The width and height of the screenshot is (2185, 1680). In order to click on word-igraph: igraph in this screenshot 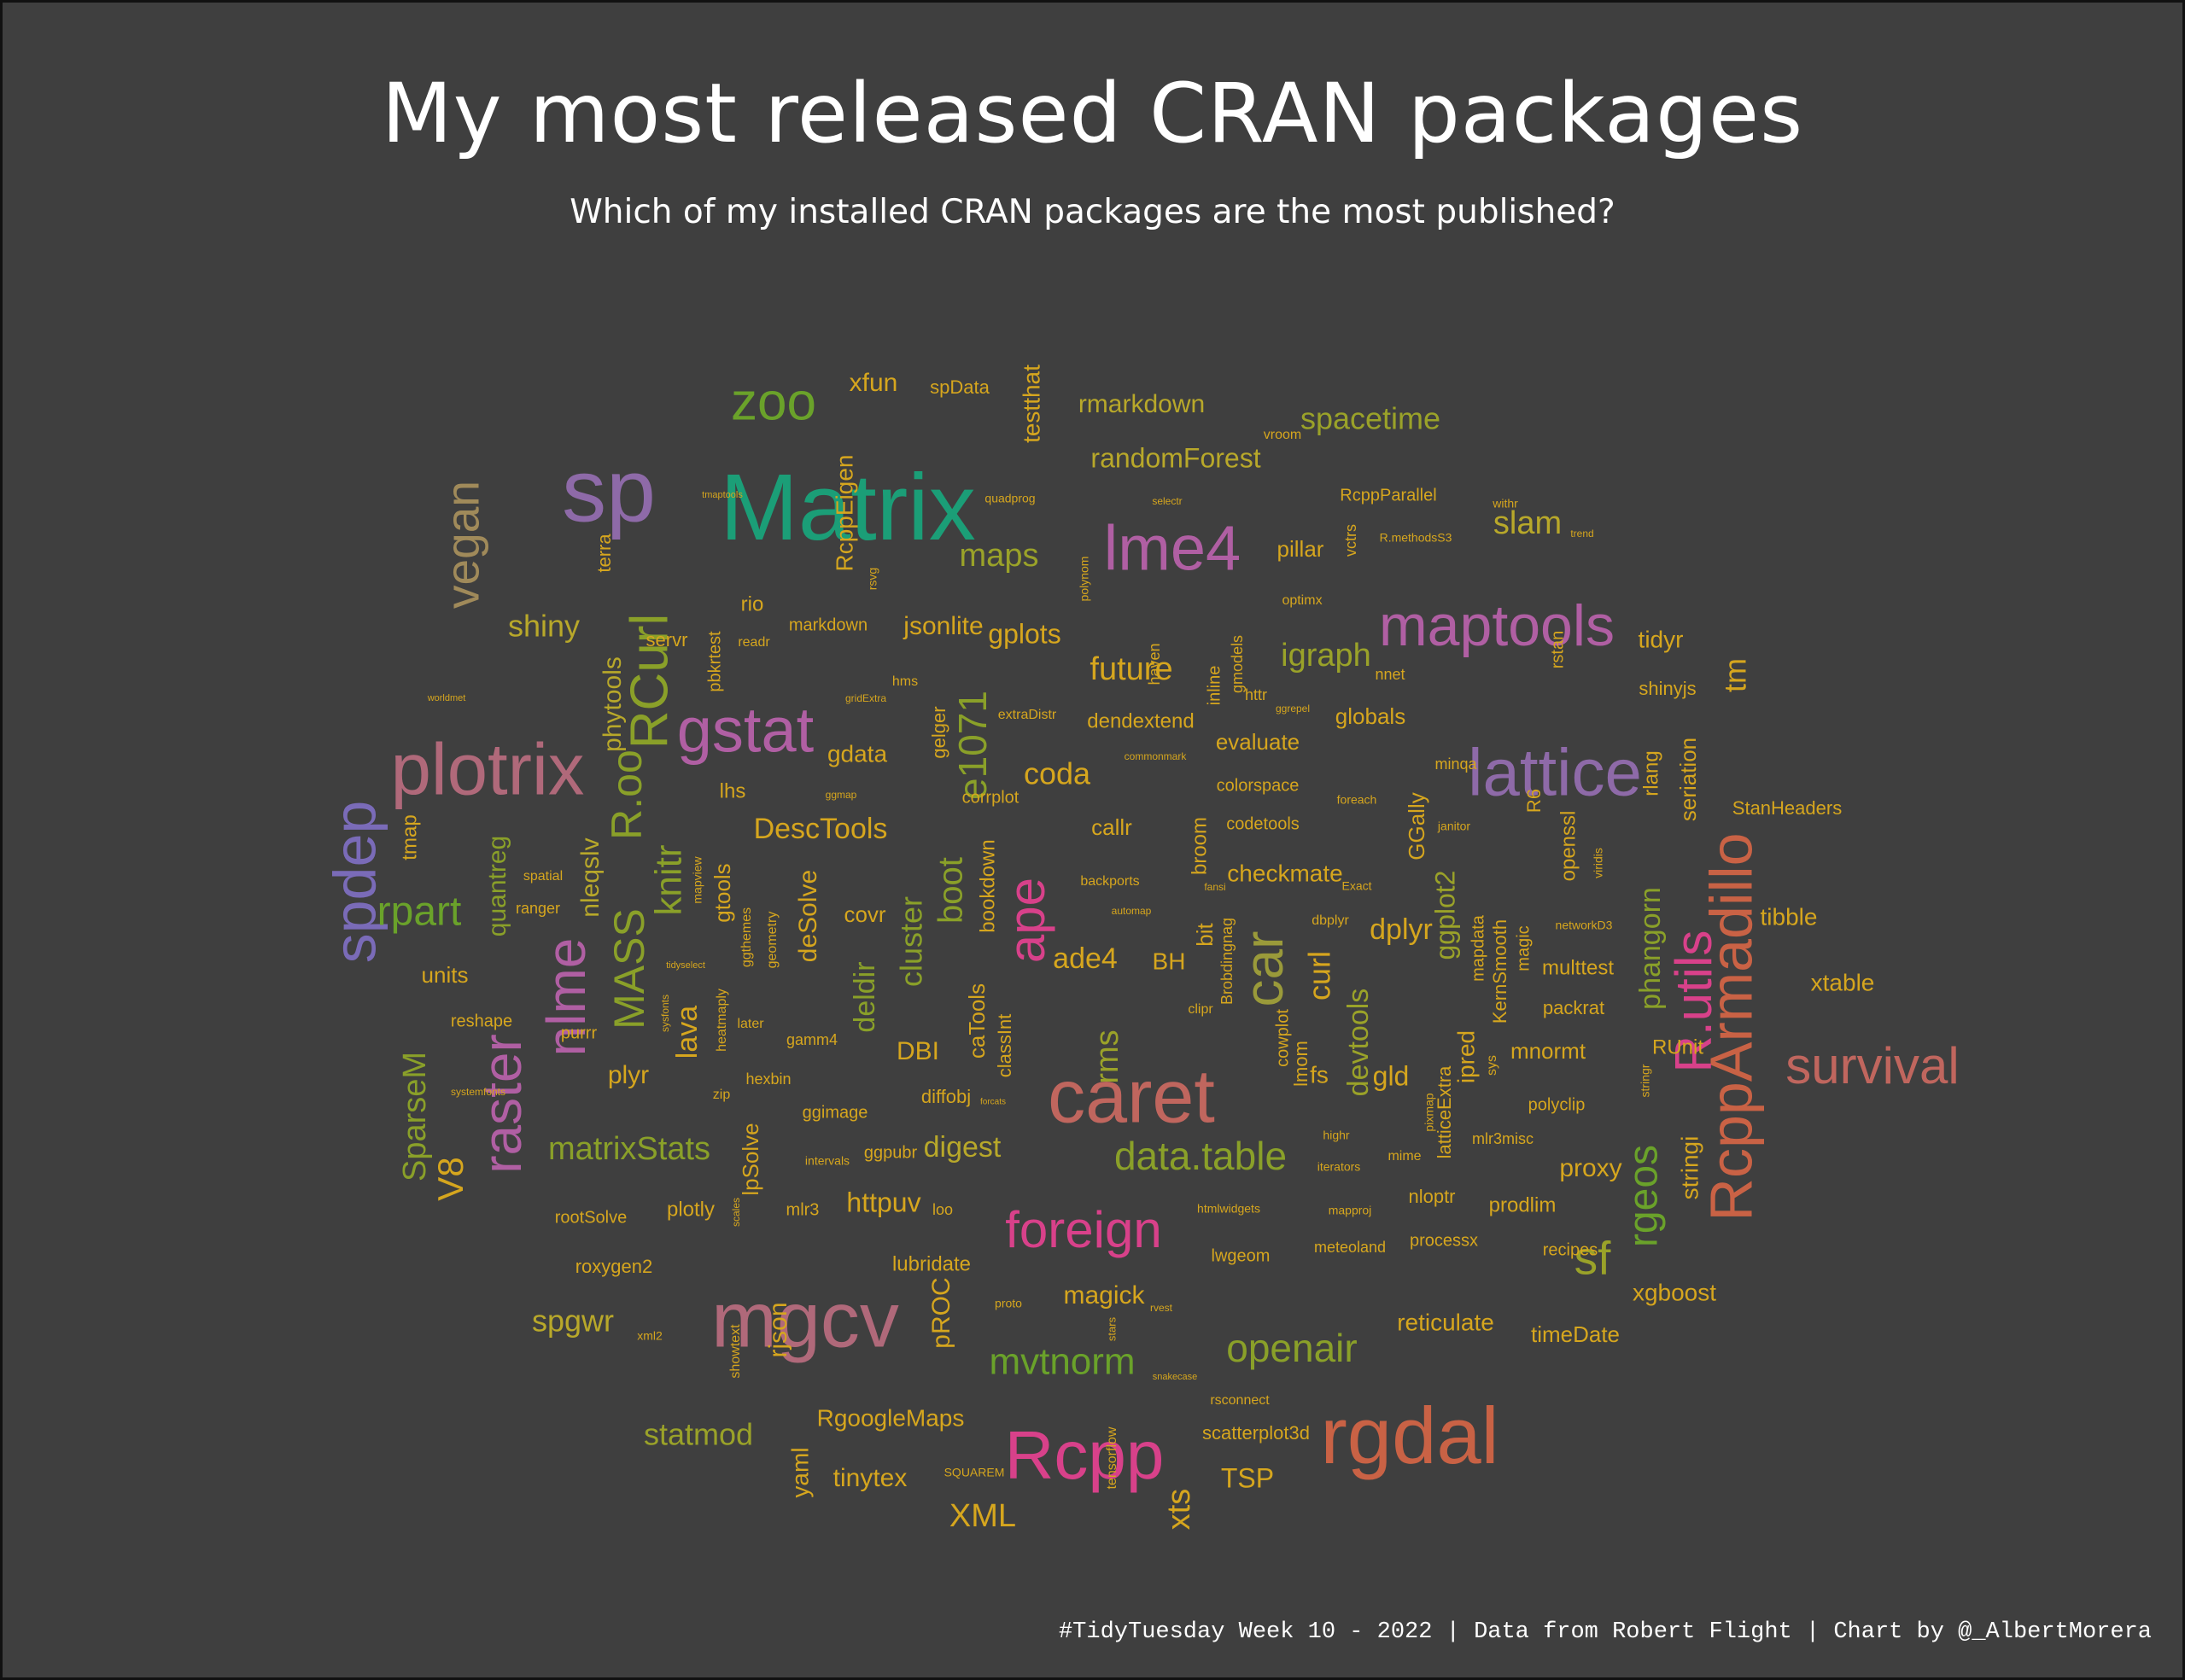, I will do `click(1326, 656)`.